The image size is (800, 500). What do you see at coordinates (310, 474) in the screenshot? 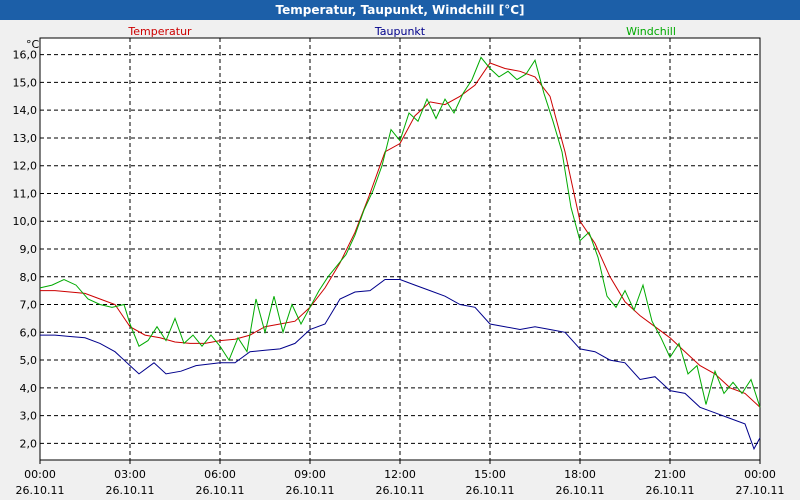
I see `x-tick-time-label: 09:00` at bounding box center [310, 474].